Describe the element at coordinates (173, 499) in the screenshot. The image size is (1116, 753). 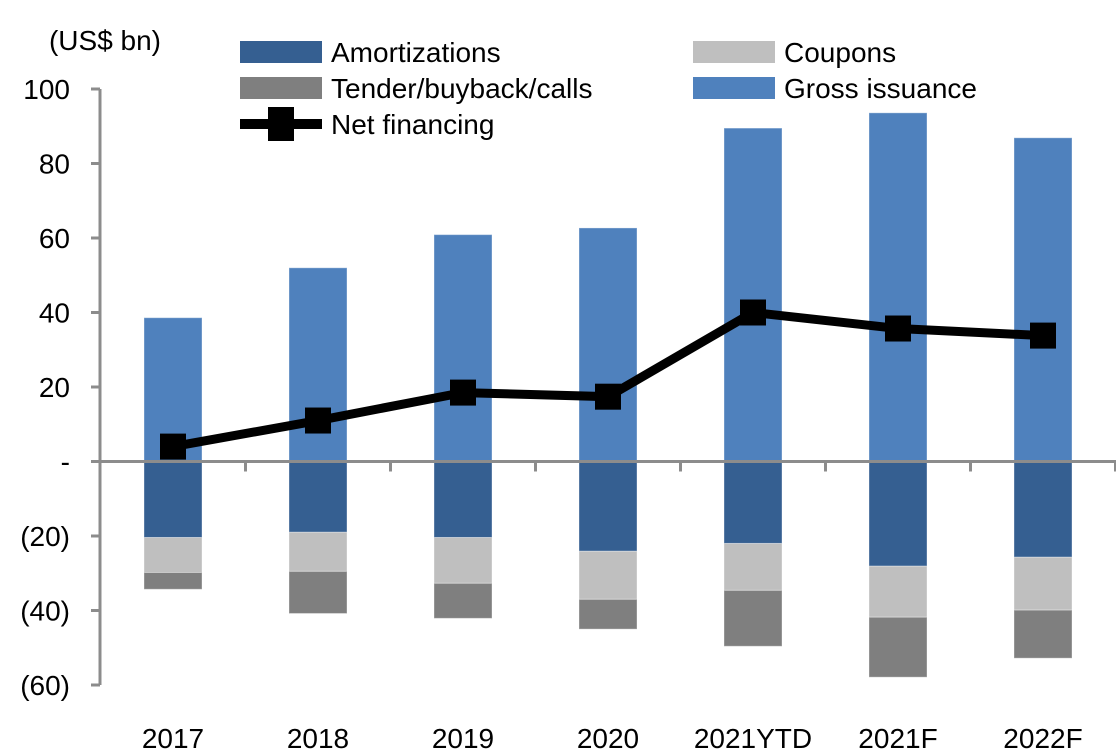
I see `bar-amortizations-2017` at that location.